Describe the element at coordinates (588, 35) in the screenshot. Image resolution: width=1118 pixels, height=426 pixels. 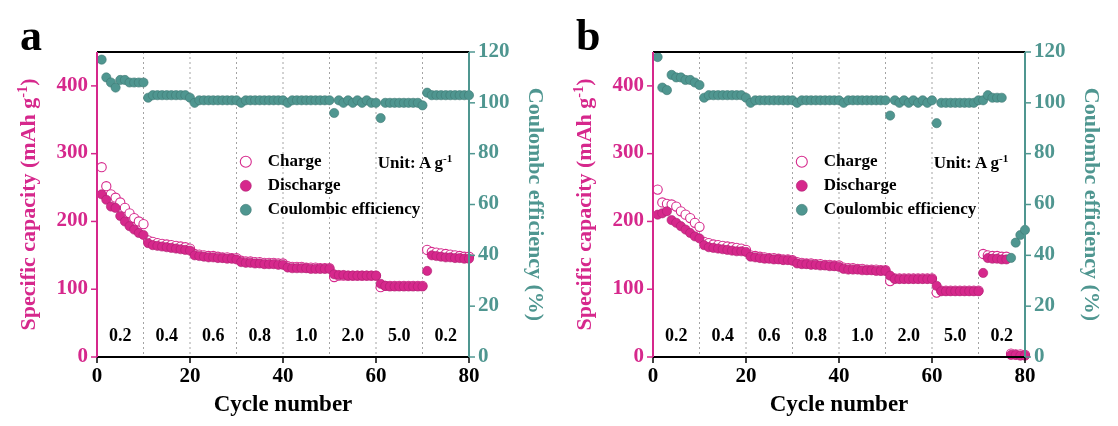
I see `chart-title: b` at that location.